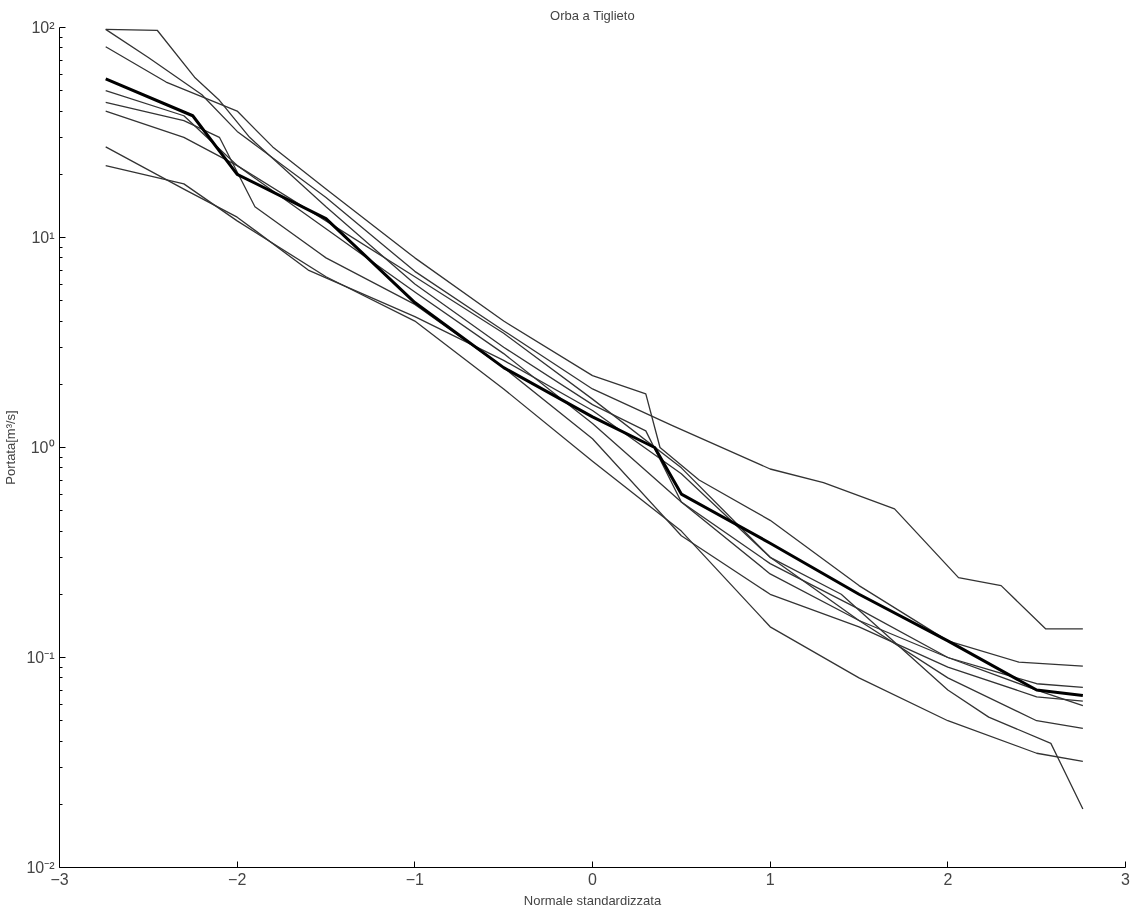 This screenshot has height=919, width=1138. I want to click on x-tick-label: 3, so click(1126, 879).